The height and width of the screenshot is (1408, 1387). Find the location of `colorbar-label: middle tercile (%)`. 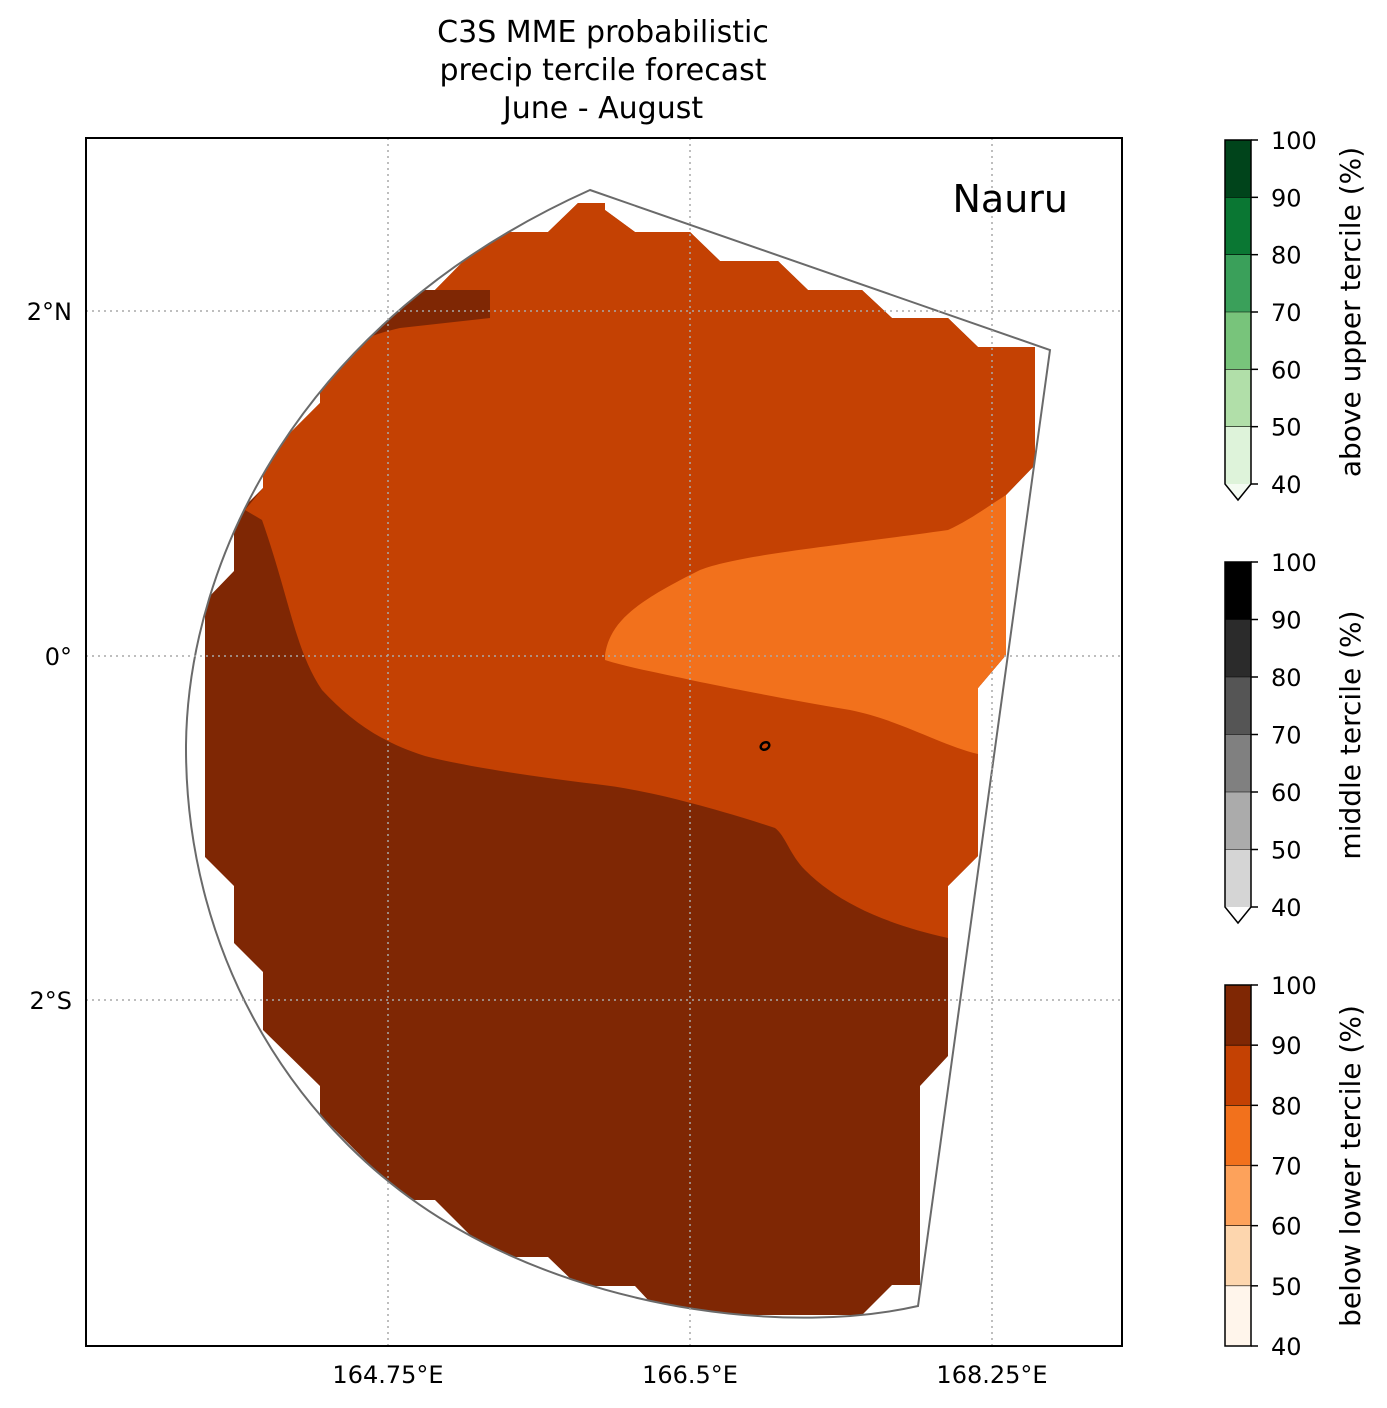

colorbar-label: middle tercile (%) is located at coordinates (1350, 734).